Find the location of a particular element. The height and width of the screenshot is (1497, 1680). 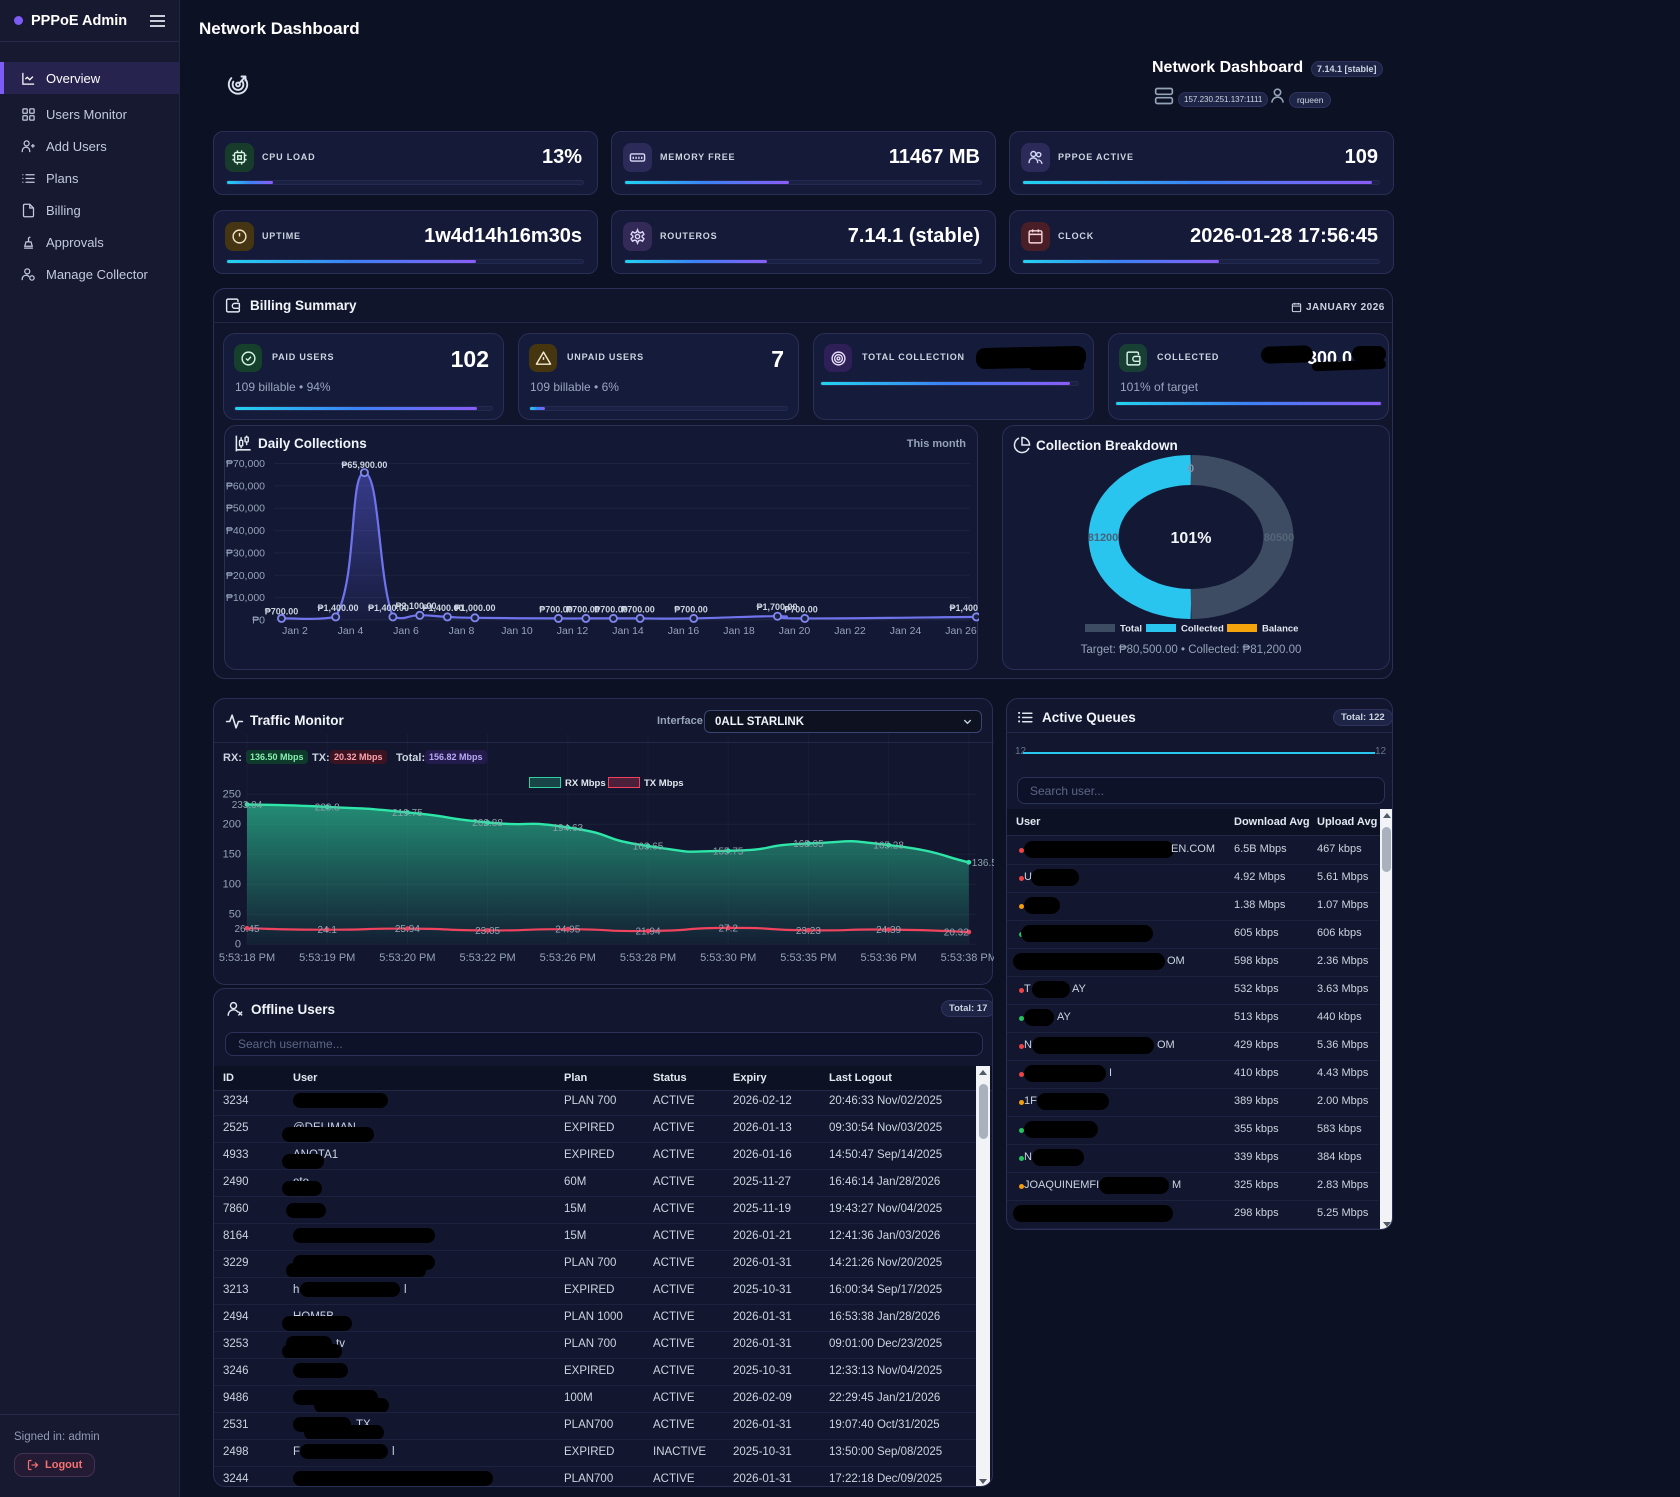

svg-text: 5:53:35 PM is located at coordinates (808, 958).